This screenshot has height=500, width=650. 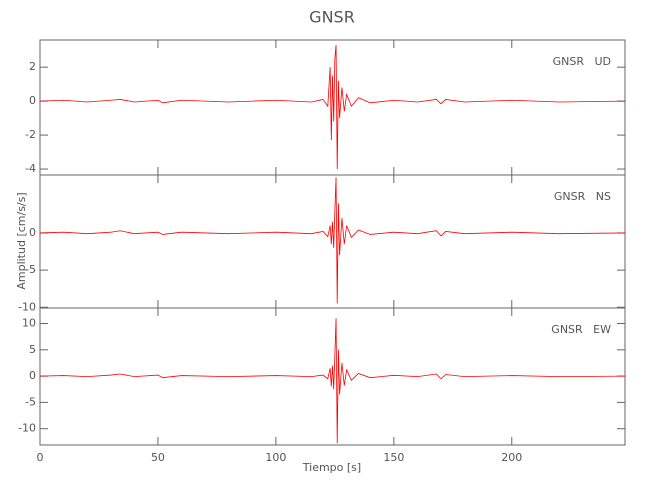 What do you see at coordinates (275, 457) in the screenshot?
I see `x-tick-label: 100` at bounding box center [275, 457].